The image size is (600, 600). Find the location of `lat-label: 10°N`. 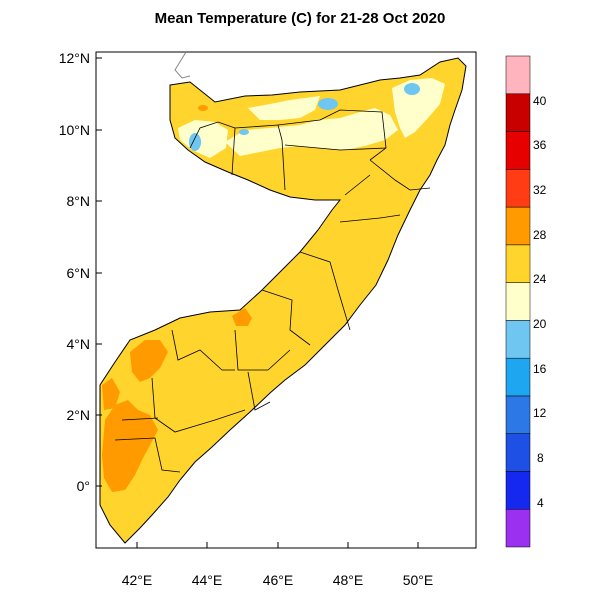

lat-label: 10°N is located at coordinates (74, 130).